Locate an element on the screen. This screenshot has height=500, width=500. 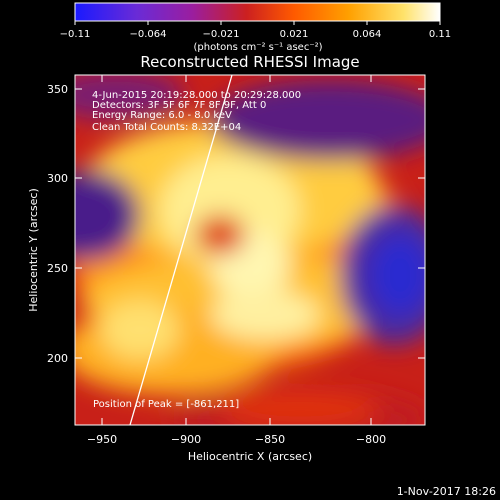
colorbar-tick-label: 0.021 is located at coordinates (294, 34).